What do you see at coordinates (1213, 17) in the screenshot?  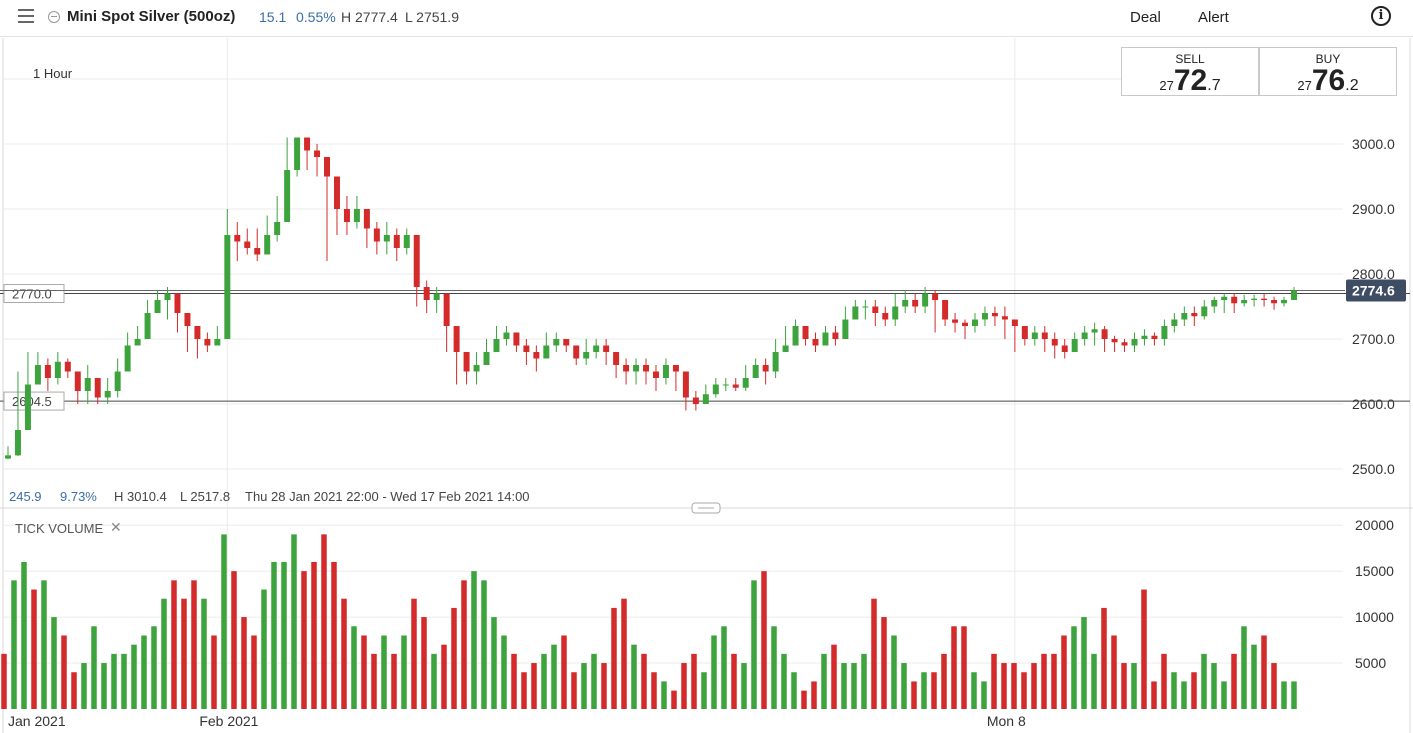 I see `alert-button: Alert` at bounding box center [1213, 17].